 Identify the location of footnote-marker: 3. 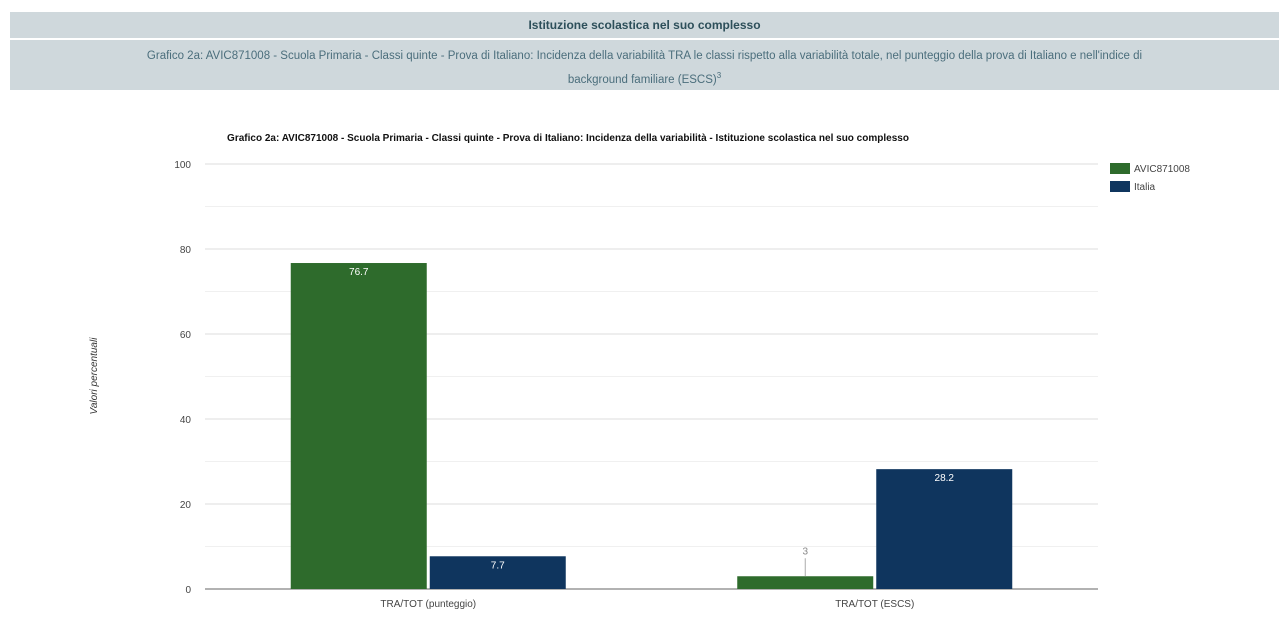
(719, 75).